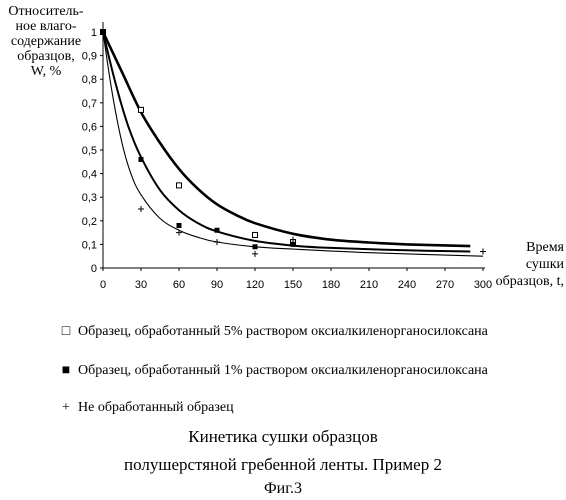 This screenshot has height=500, width=566. I want to click on plus-marker-icon: +, so click(66, 408).